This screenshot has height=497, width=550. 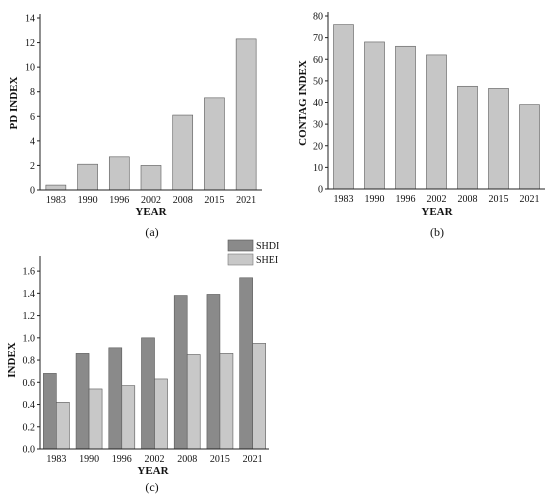 I want to click on y-tick-label: 8, so click(x=32, y=92).